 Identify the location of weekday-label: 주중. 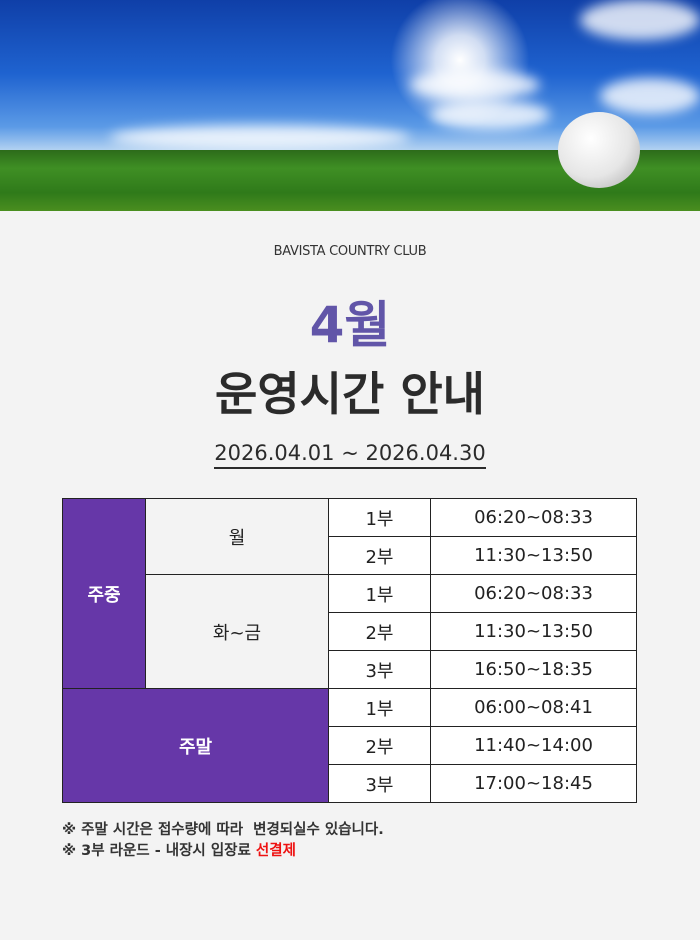
(104, 593).